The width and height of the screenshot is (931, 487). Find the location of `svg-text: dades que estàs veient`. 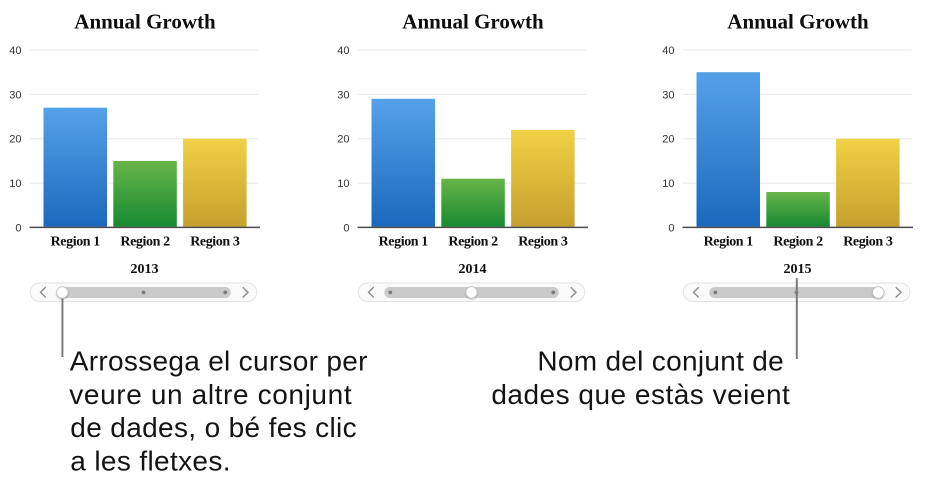

svg-text: dades que estàs veient is located at coordinates (640, 394).